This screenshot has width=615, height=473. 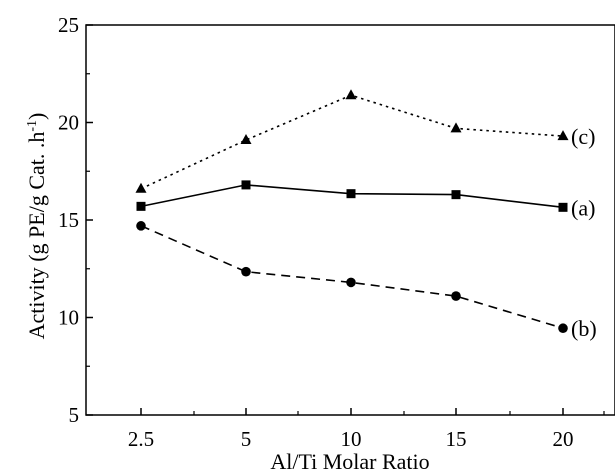 I want to click on series-label-b: (b), so click(x=584, y=328).